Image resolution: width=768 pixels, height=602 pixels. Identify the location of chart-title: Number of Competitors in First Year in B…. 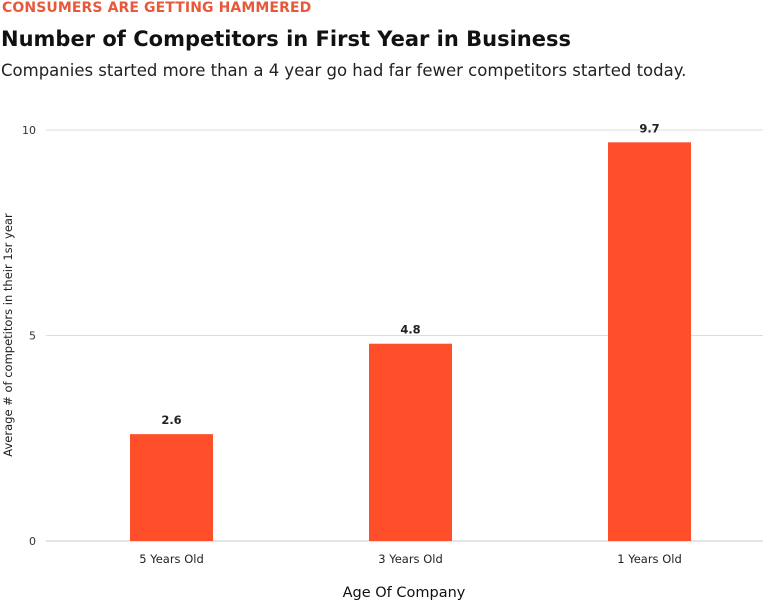
(286, 39).